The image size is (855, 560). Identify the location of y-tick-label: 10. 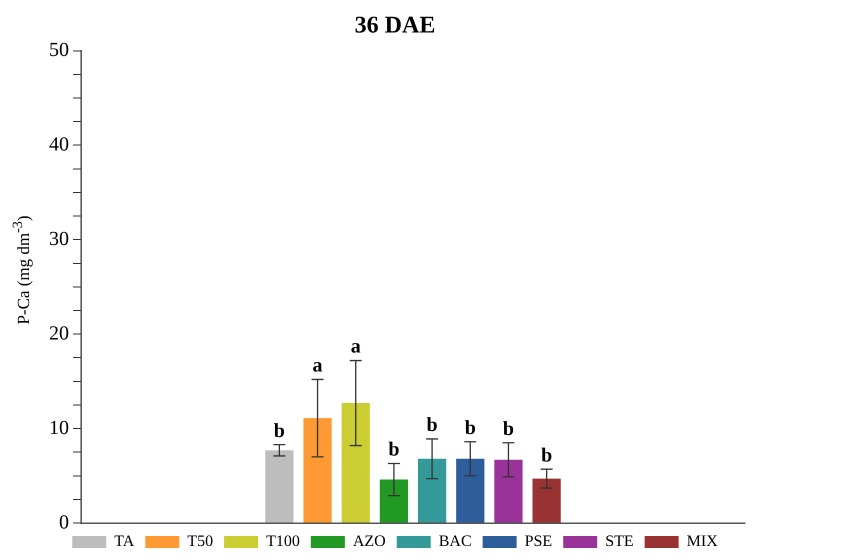
(59, 427).